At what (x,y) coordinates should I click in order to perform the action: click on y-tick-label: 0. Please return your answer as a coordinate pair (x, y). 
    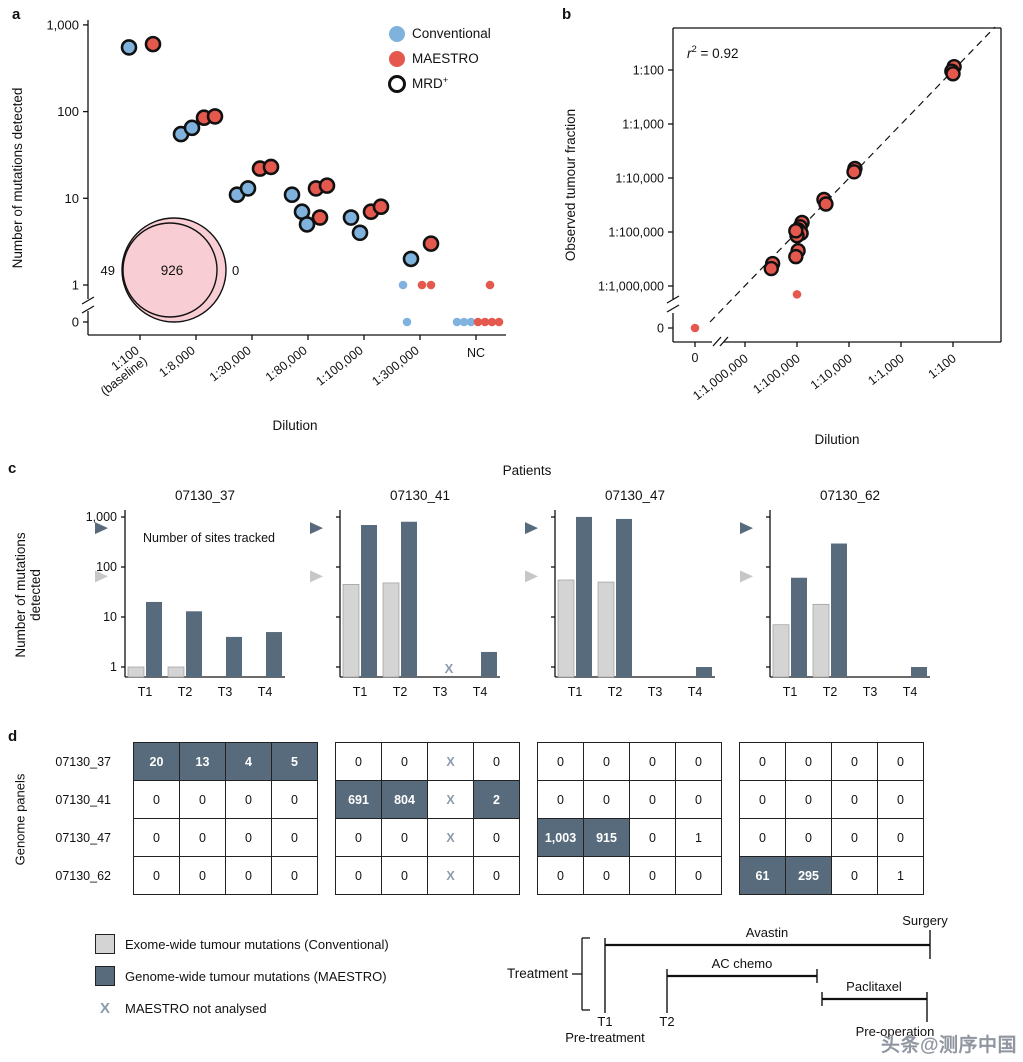
    Looking at the image, I should click on (660, 329).